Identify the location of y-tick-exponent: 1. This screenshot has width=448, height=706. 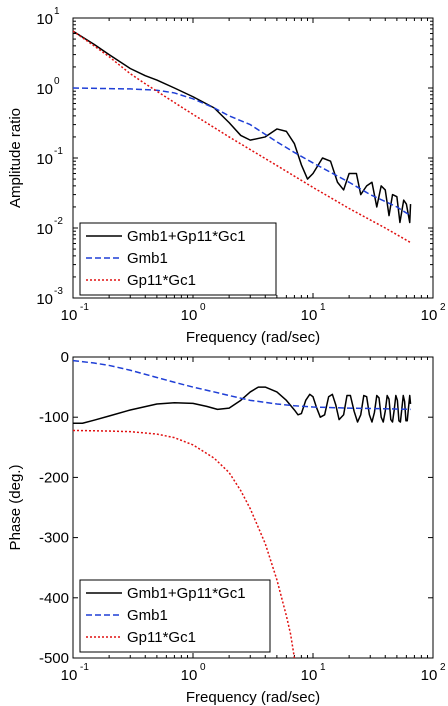
(57, 11).